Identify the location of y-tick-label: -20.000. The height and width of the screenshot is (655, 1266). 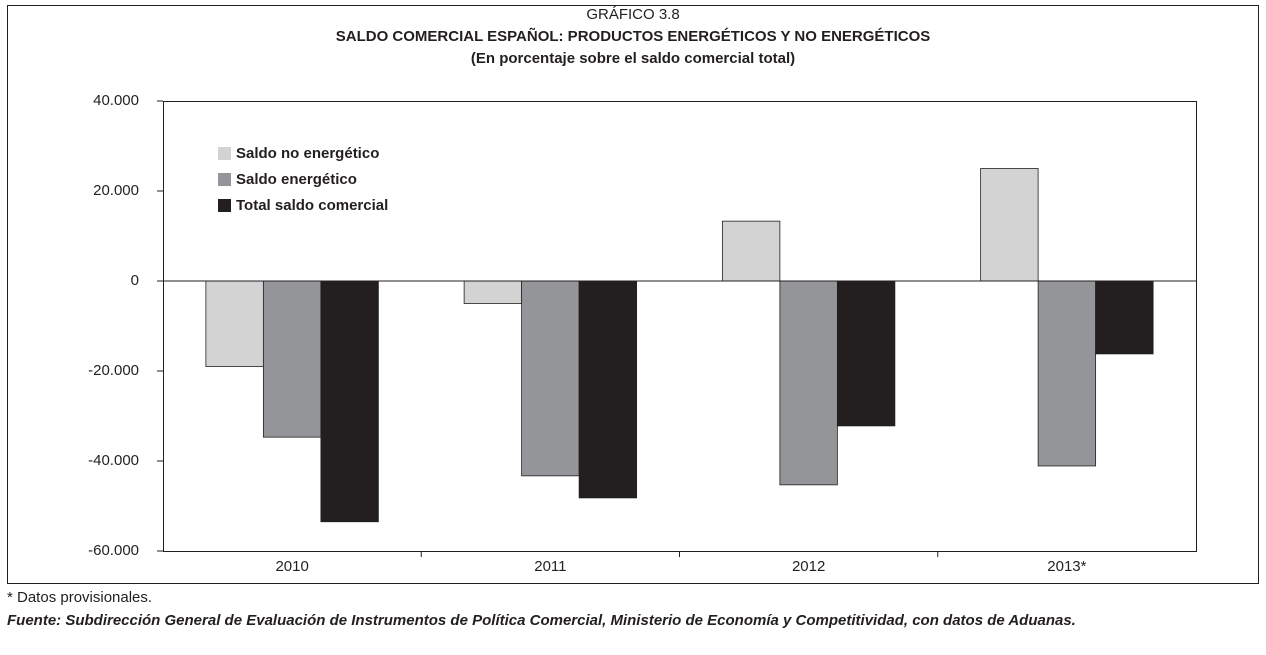
(113, 370).